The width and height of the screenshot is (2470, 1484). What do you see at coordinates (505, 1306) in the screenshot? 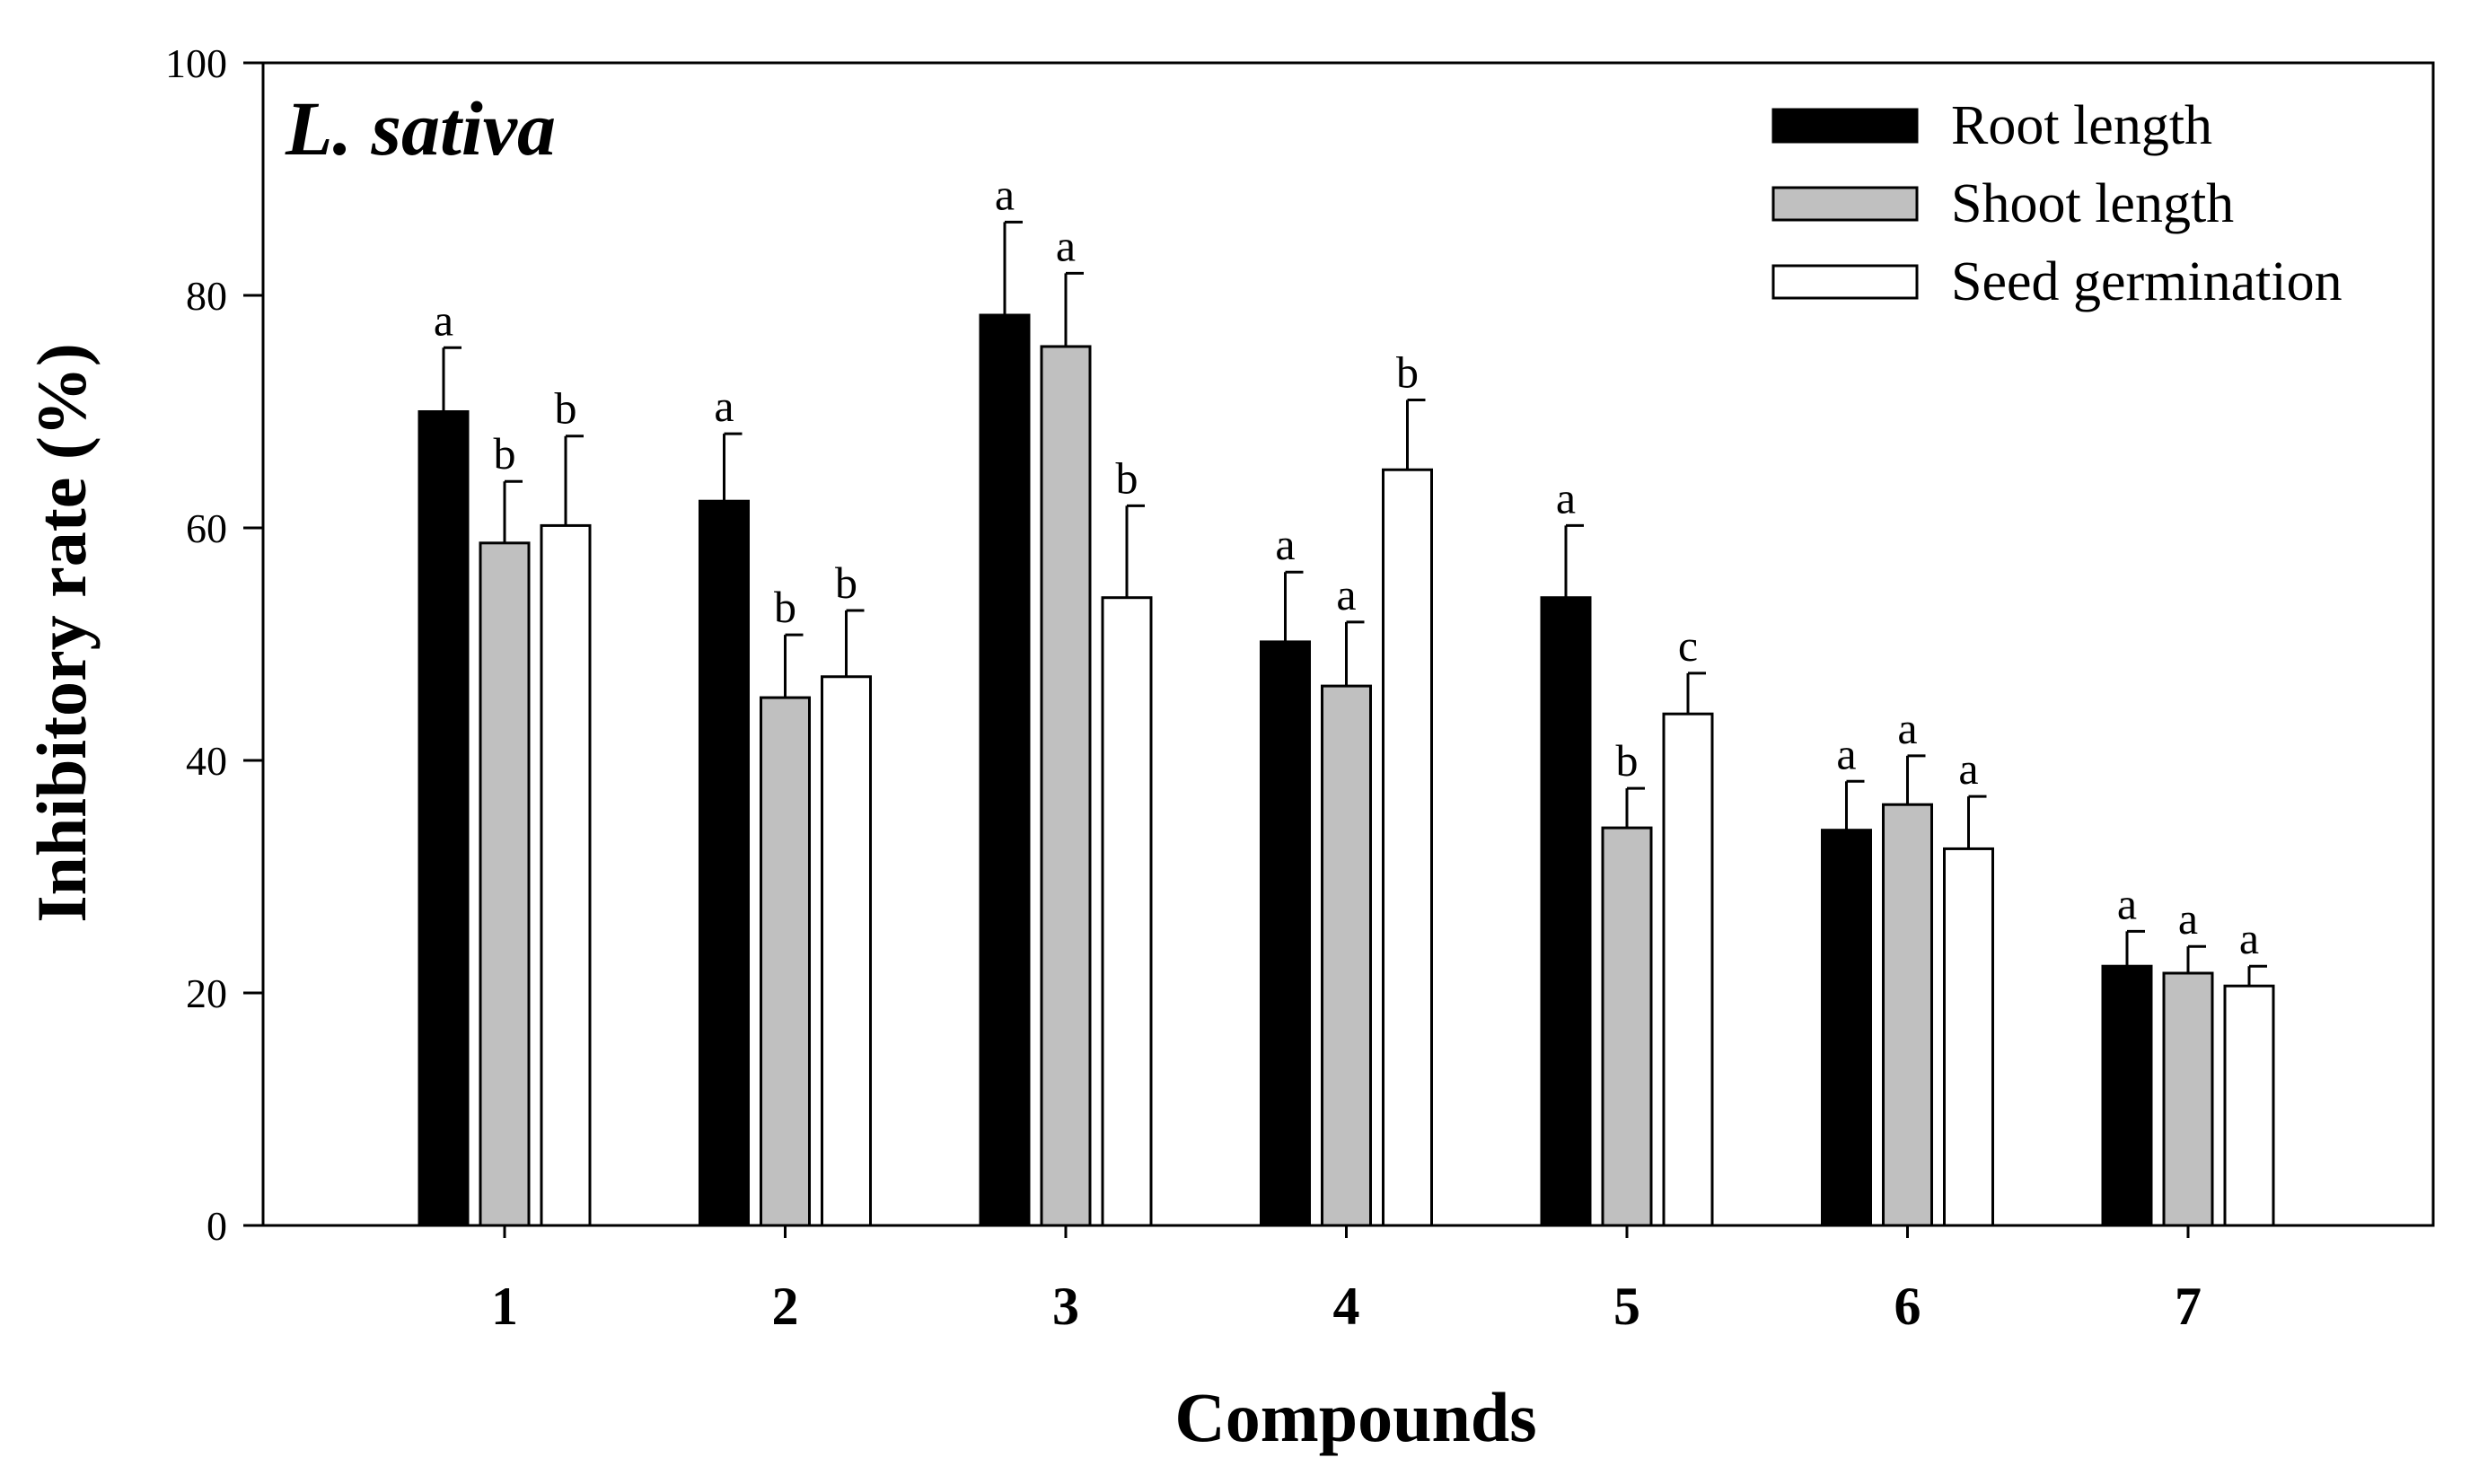
I see `x-tick-label: 1` at bounding box center [505, 1306].